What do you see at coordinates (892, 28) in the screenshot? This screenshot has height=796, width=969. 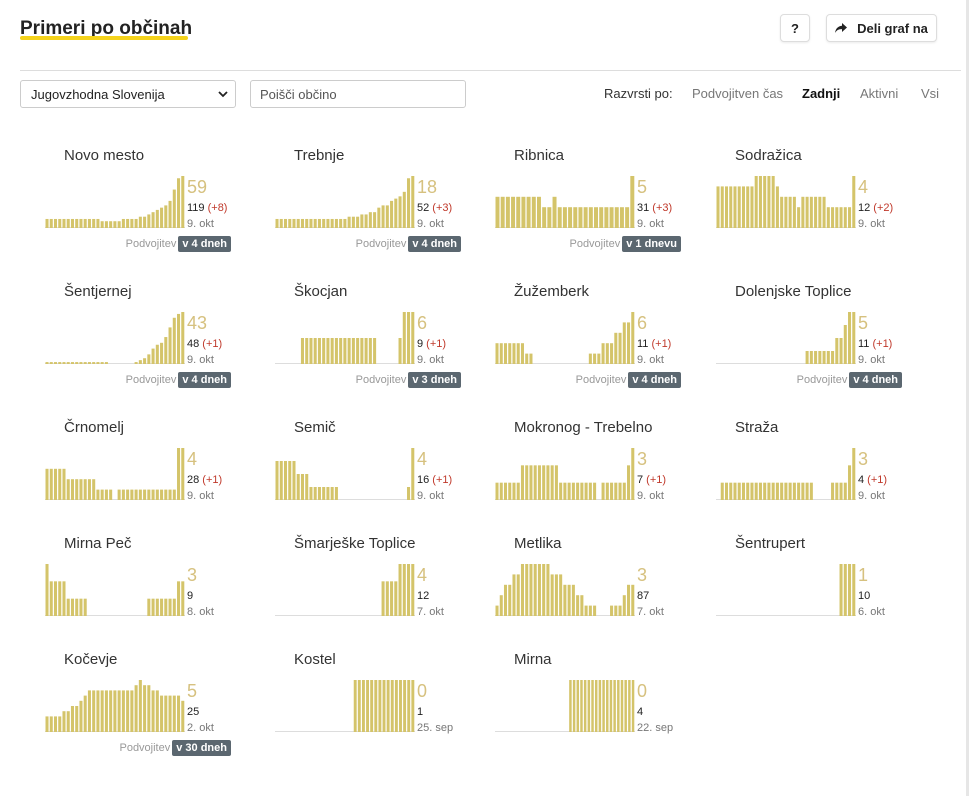 I see `share-button-label: Deli graf na` at bounding box center [892, 28].